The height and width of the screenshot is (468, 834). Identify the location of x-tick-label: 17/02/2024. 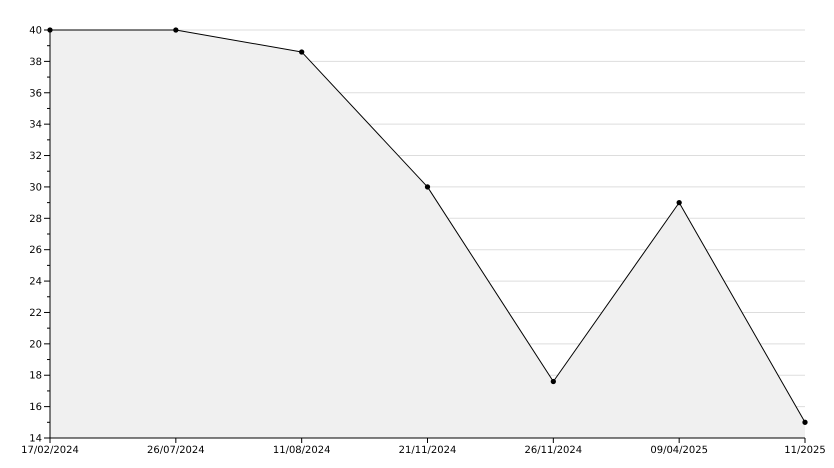
(50, 450).